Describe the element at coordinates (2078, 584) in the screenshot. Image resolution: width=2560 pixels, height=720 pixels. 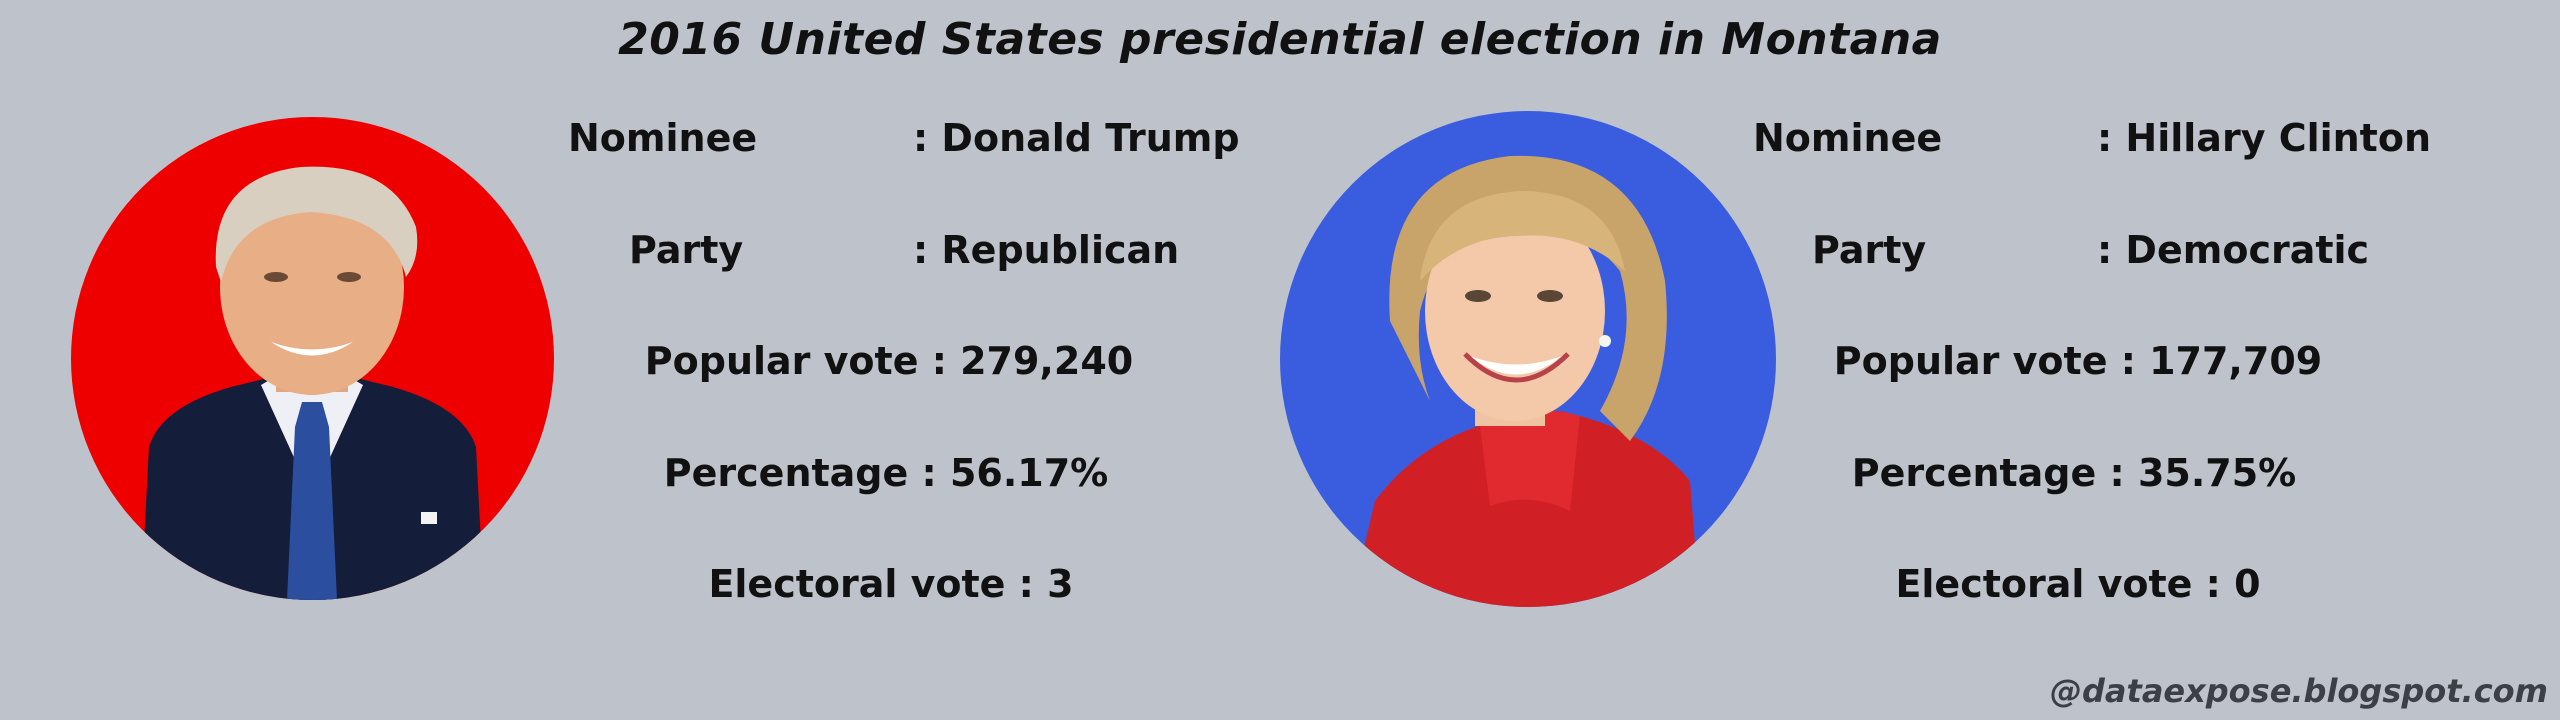
I see `electoral-vote: Electoral vote : 0` at that location.